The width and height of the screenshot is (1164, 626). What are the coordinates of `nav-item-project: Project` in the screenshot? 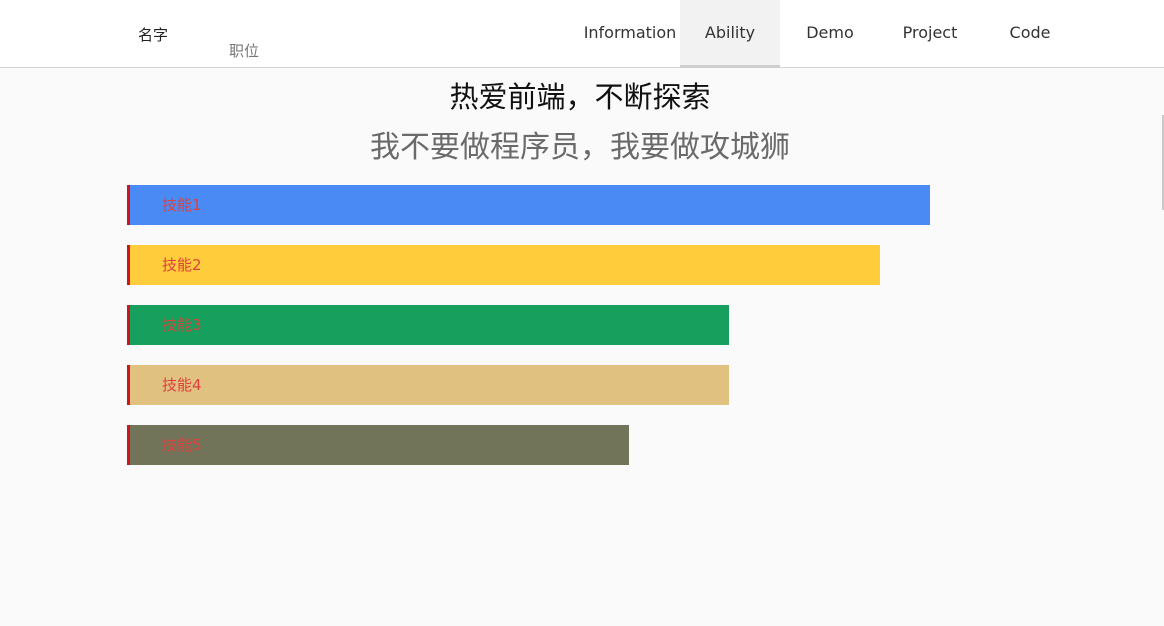 It's located at (930, 32).